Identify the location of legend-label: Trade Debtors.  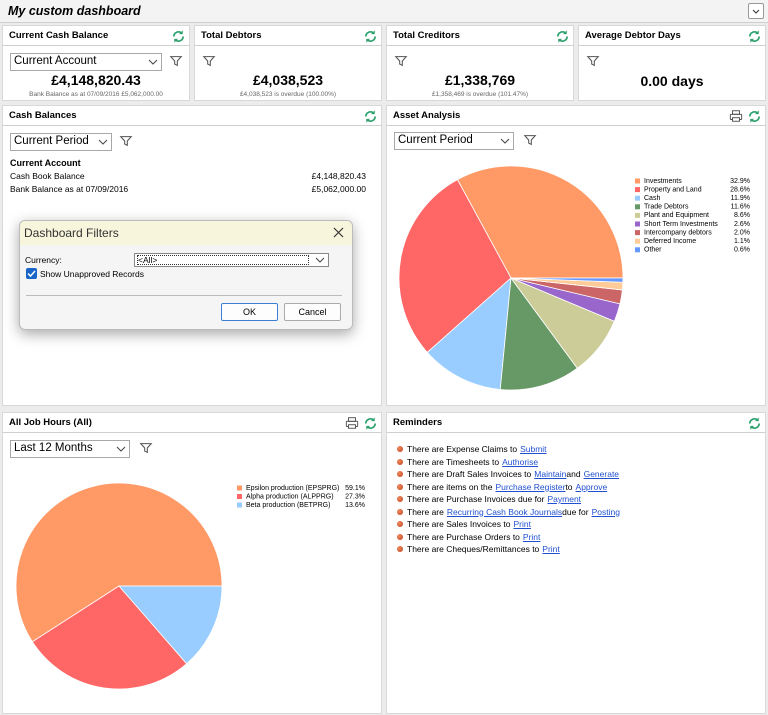
(666, 207).